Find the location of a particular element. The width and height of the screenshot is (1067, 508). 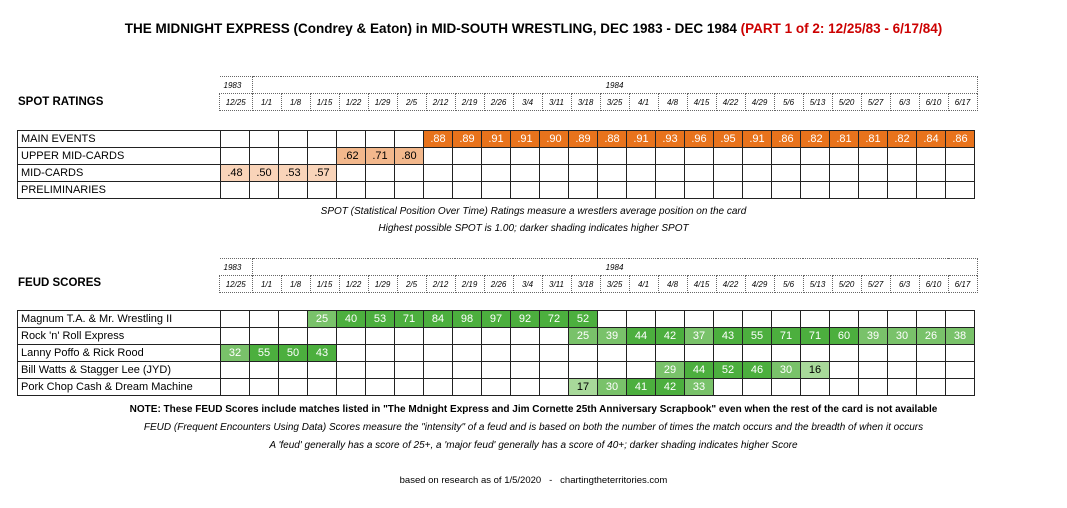

date-label: 4/1 is located at coordinates (643, 284).